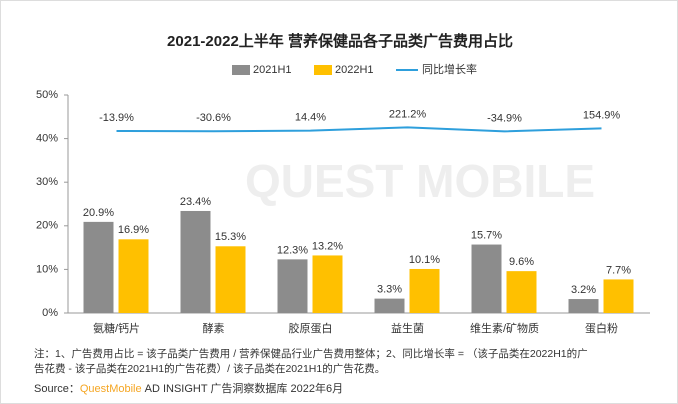  What do you see at coordinates (408, 114) in the screenshot?
I see `data-label: 221.2%` at bounding box center [408, 114].